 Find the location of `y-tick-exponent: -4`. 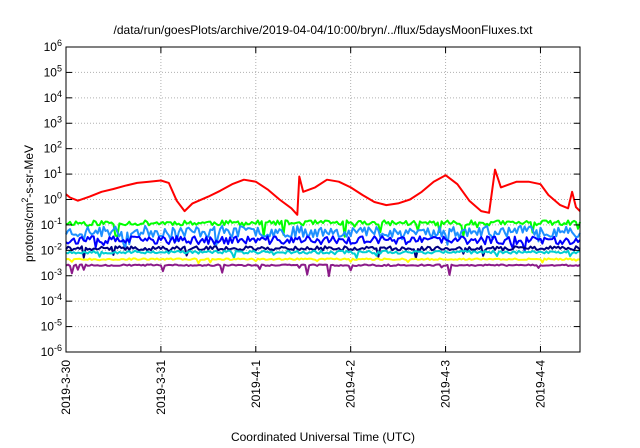

y-tick-exponent: -4 is located at coordinates (58, 297).